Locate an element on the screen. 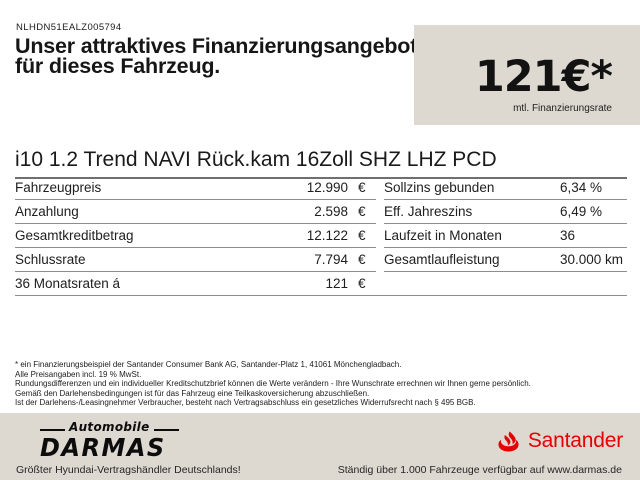 The height and width of the screenshot is (480, 640). monthly-rate-panel: 121€* mtl. Finanzierungsrate is located at coordinates (527, 75).